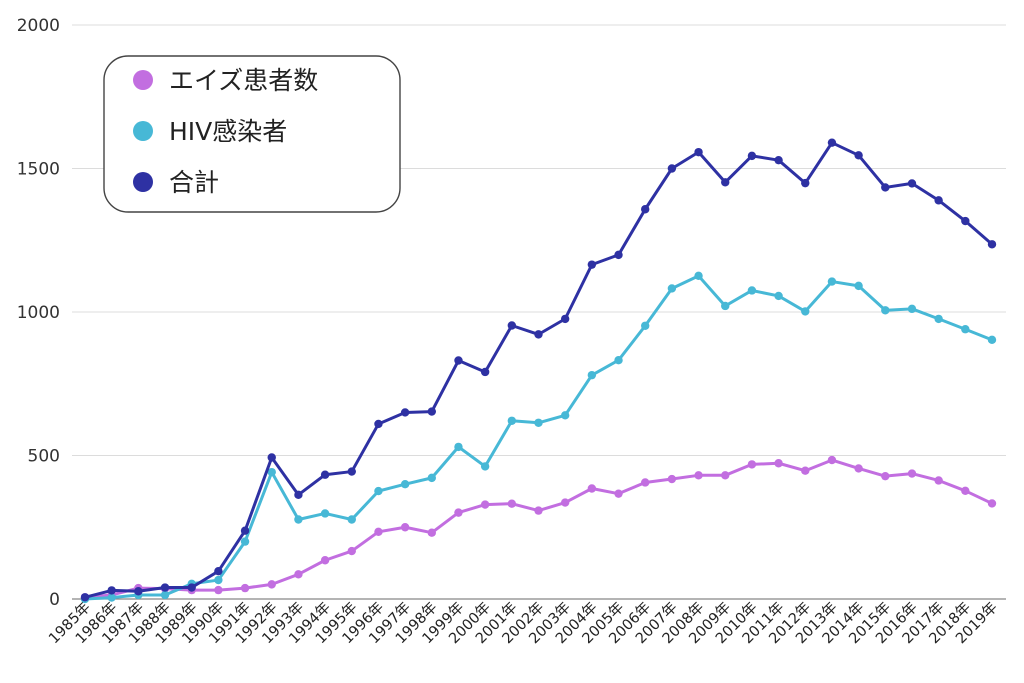 Image resolution: width=1024 pixels, height=683 pixels. What do you see at coordinates (252, 134) in the screenshot?
I see `legend-box` at bounding box center [252, 134].